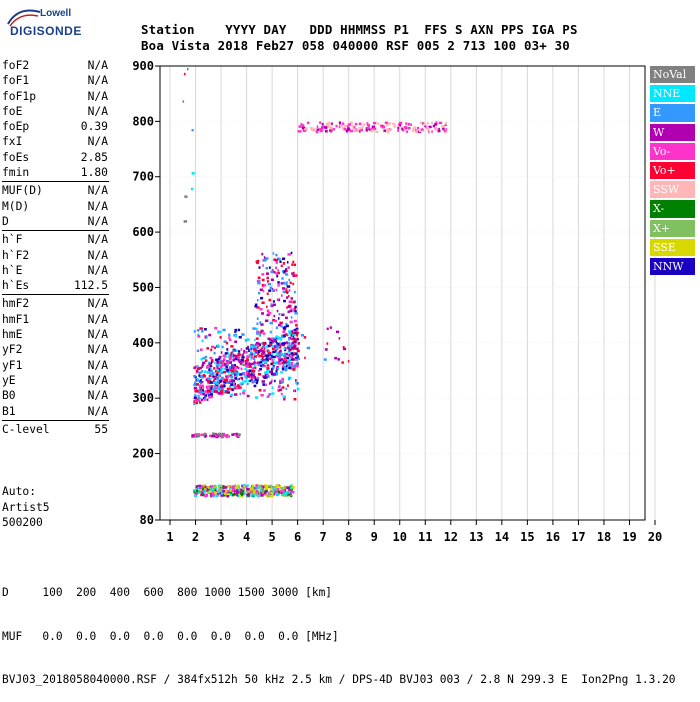  I want to click on param-label: M(D), so click(16, 206).